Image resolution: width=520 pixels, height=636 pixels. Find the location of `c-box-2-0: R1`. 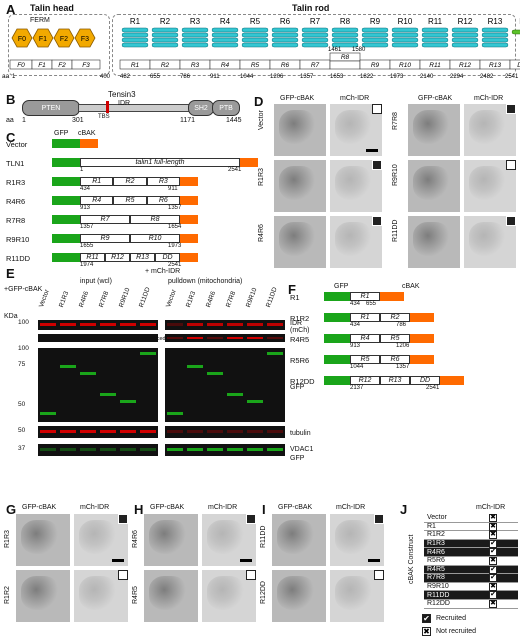

c-box-2-0: R1 is located at coordinates (97, 181).